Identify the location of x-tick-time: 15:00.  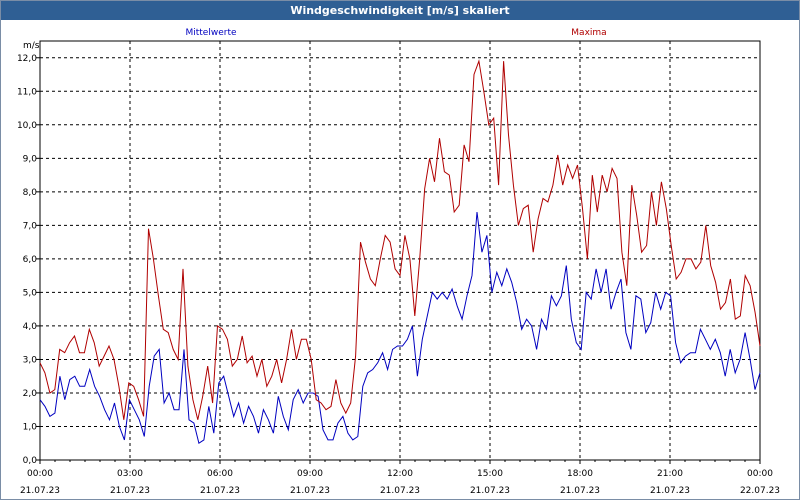
(490, 474).